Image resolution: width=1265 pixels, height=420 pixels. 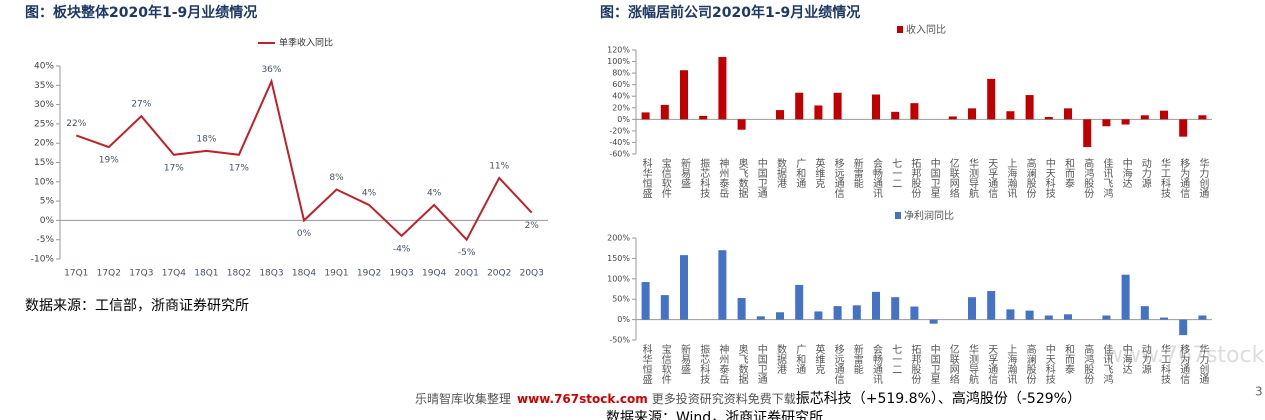 I want to click on x-tick-label: 19Q4, so click(x=434, y=274).